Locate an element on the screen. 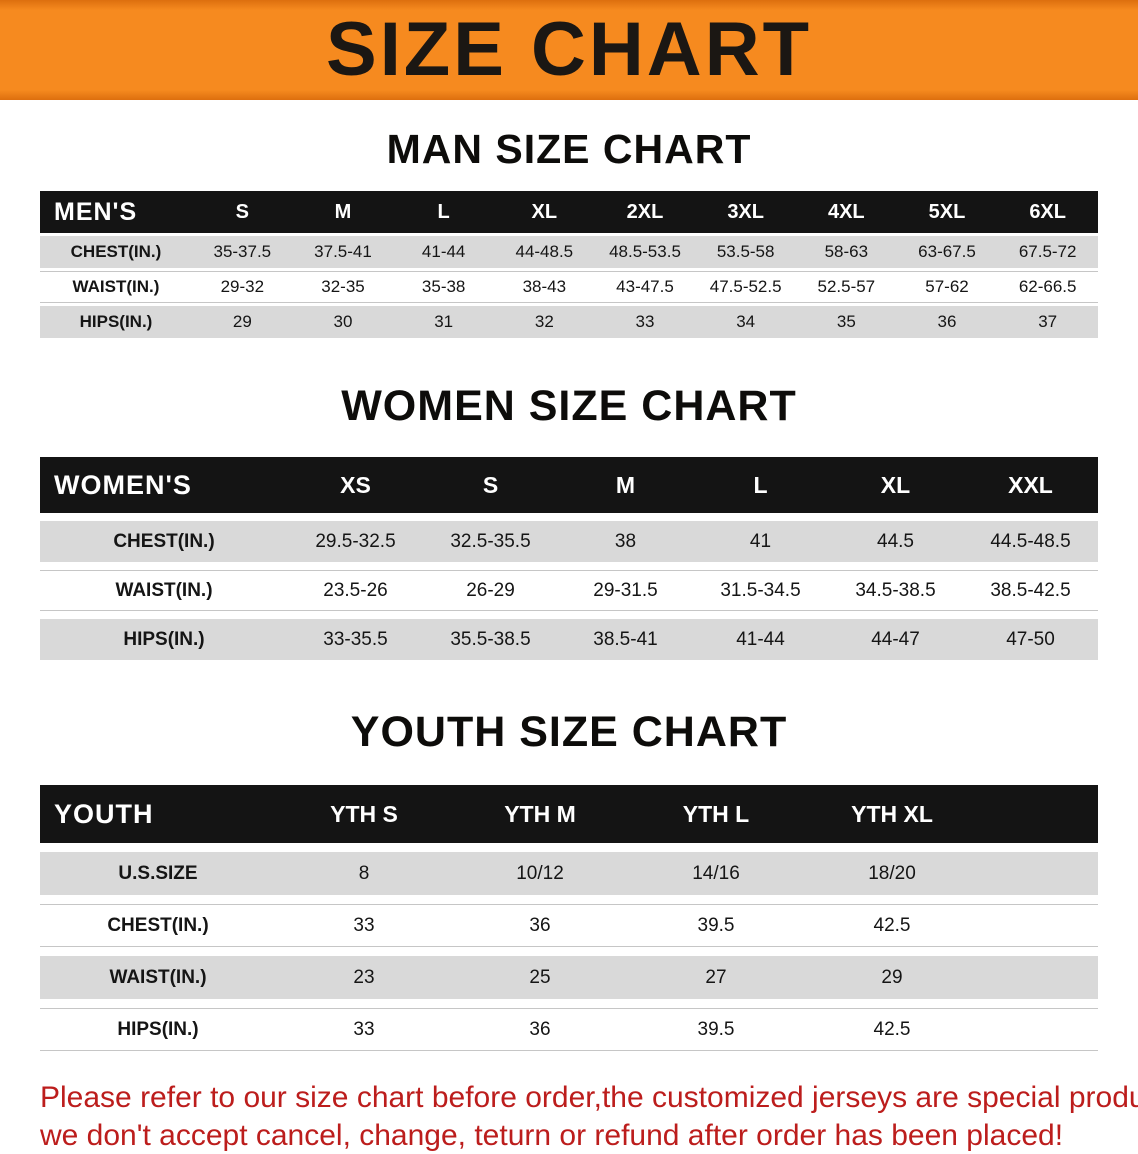 This screenshot has height=1154, width=1138. table-cell: 27 is located at coordinates (716, 978).